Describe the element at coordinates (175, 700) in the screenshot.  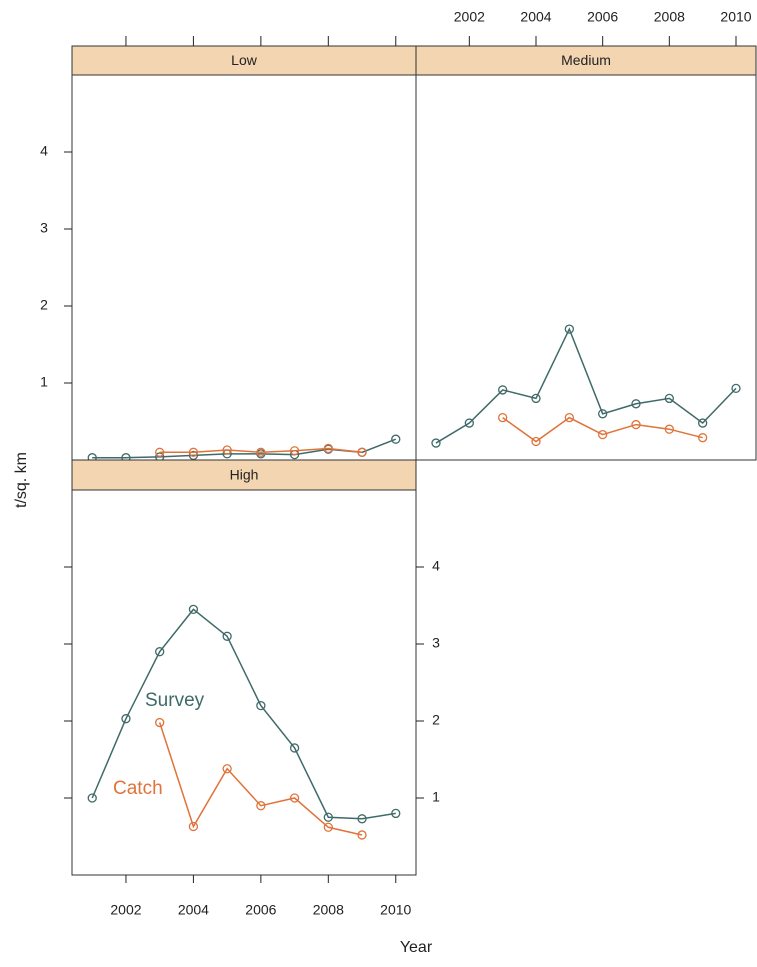
I see `series-label: Survey` at that location.